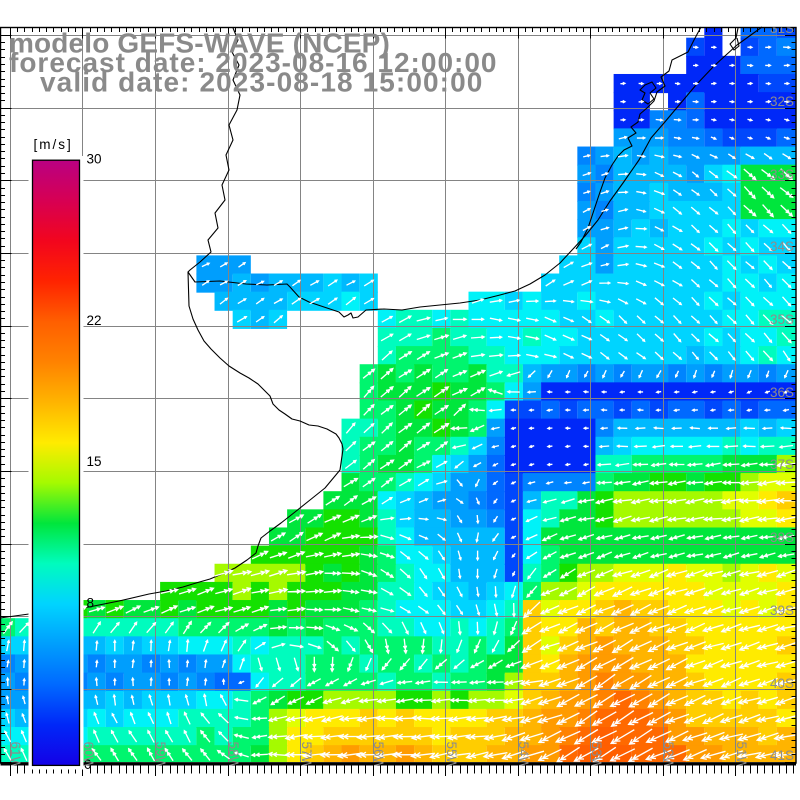 The height and width of the screenshot is (800, 800). I want to click on svg-text: 40S, so click(782, 683).